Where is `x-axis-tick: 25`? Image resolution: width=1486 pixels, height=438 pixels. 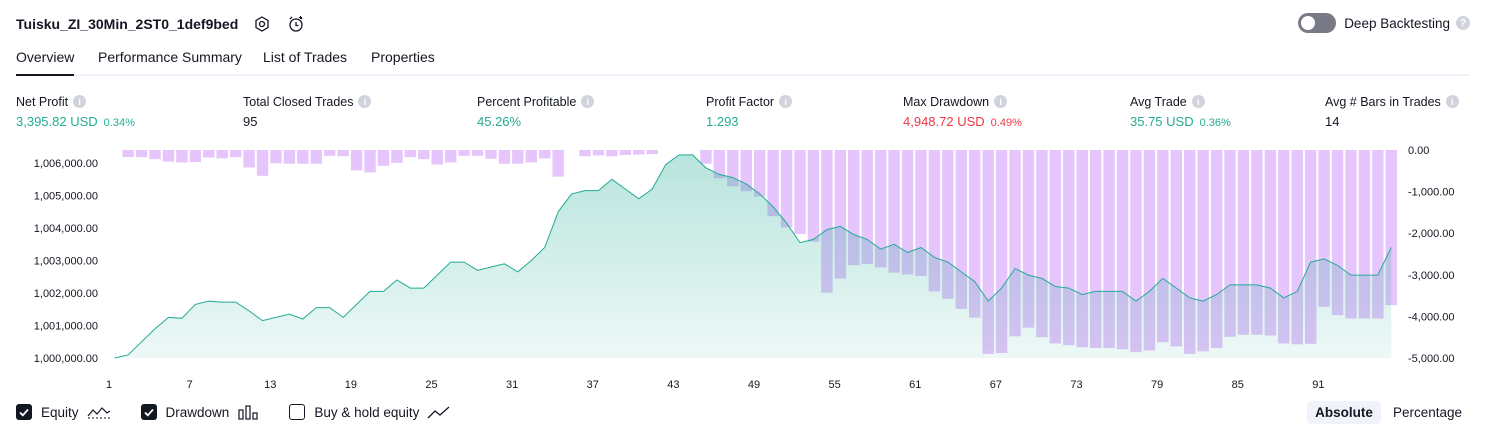 x-axis-tick: 25 is located at coordinates (431, 385).